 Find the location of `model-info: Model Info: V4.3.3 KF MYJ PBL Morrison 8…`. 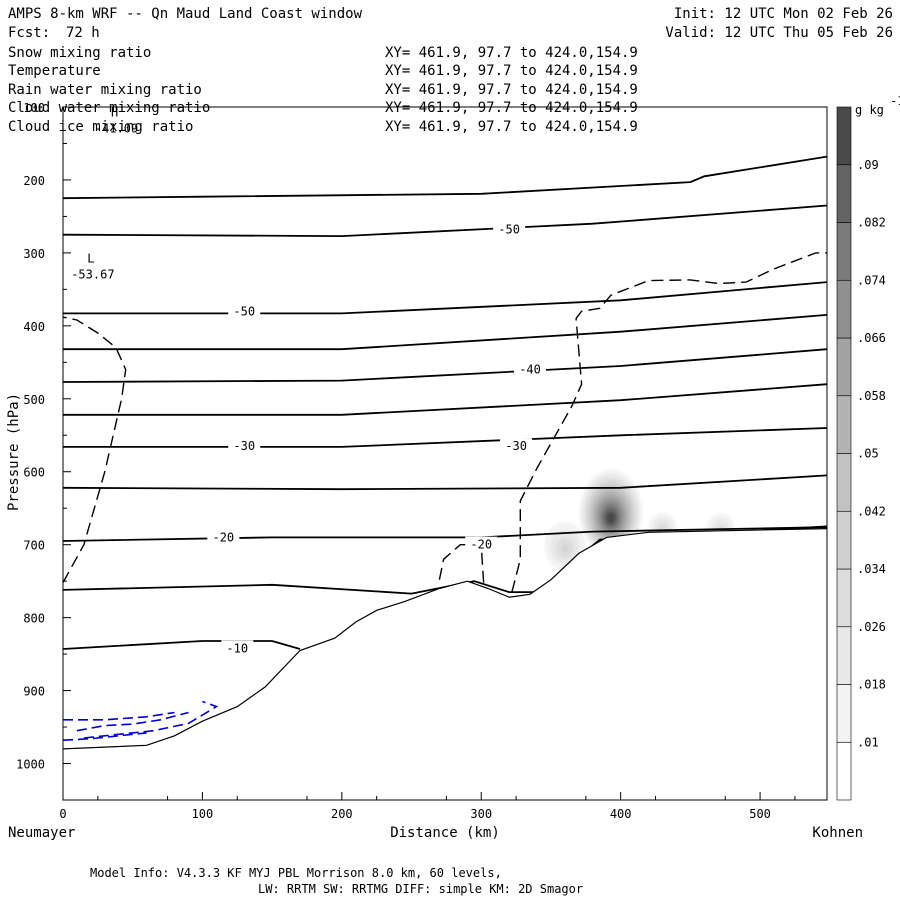

model-info: Model Info: V4.3.3 KF MYJ PBL Morrison 8… is located at coordinates (296, 873).